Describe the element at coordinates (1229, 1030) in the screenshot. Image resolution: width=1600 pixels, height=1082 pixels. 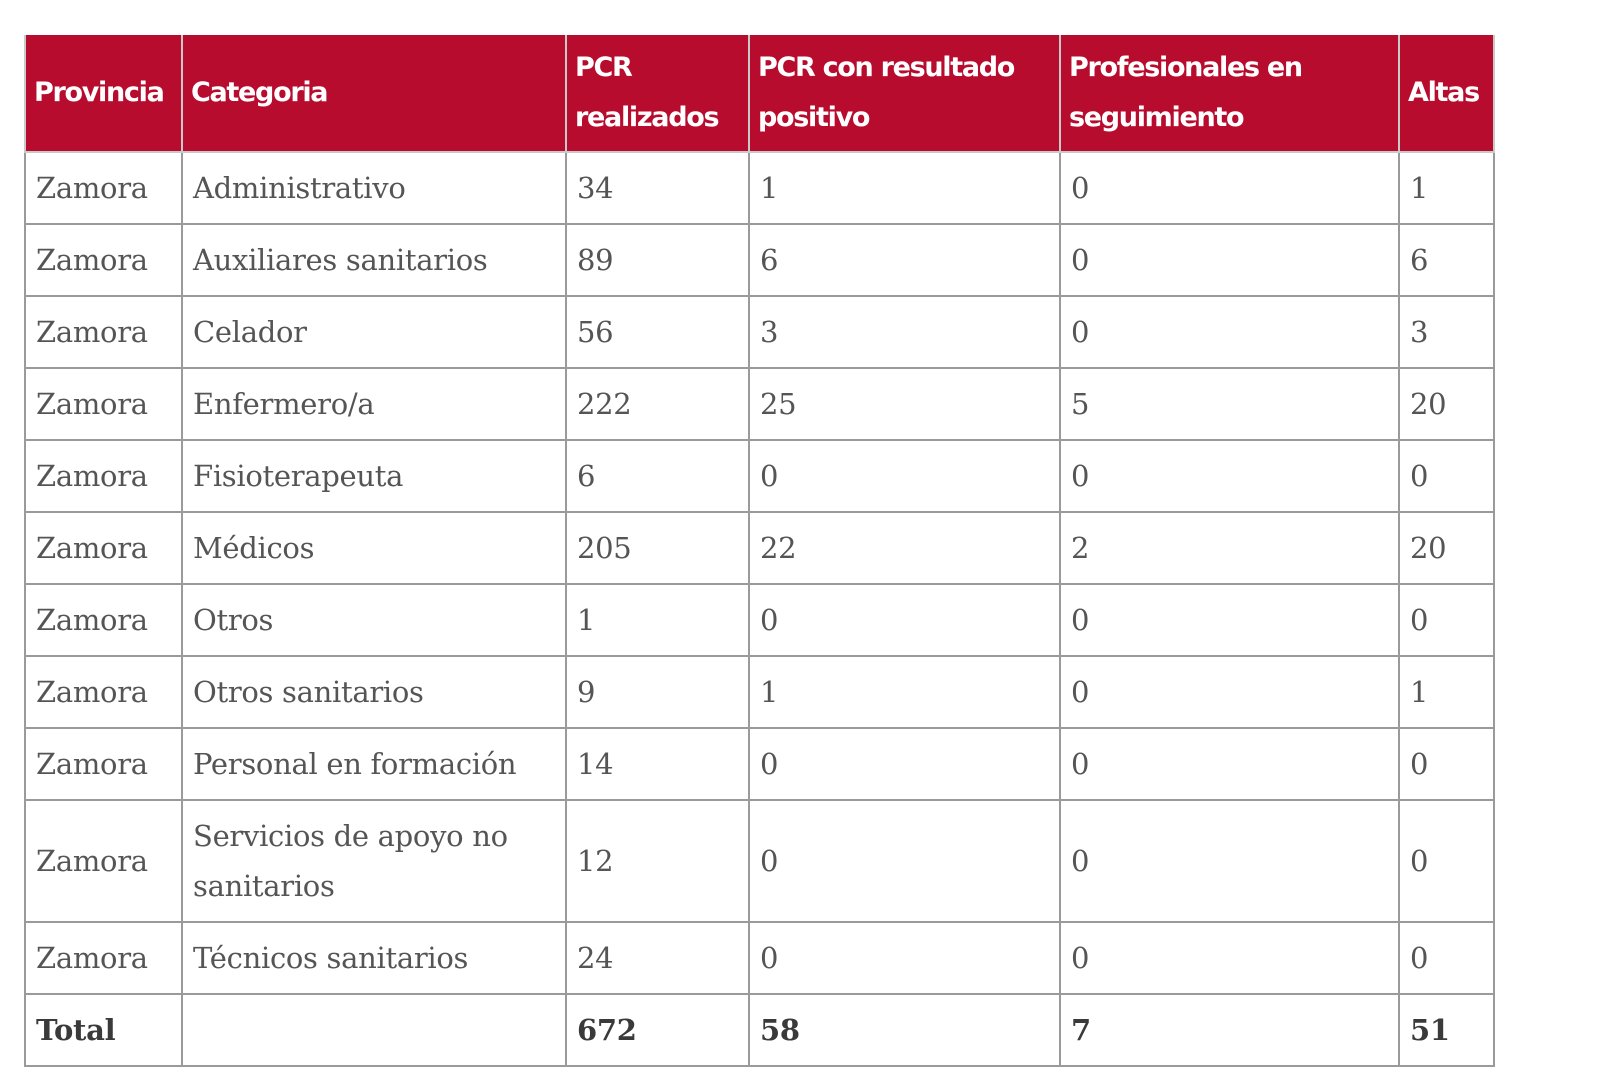
I see `total-seguimiento: 7` at that location.